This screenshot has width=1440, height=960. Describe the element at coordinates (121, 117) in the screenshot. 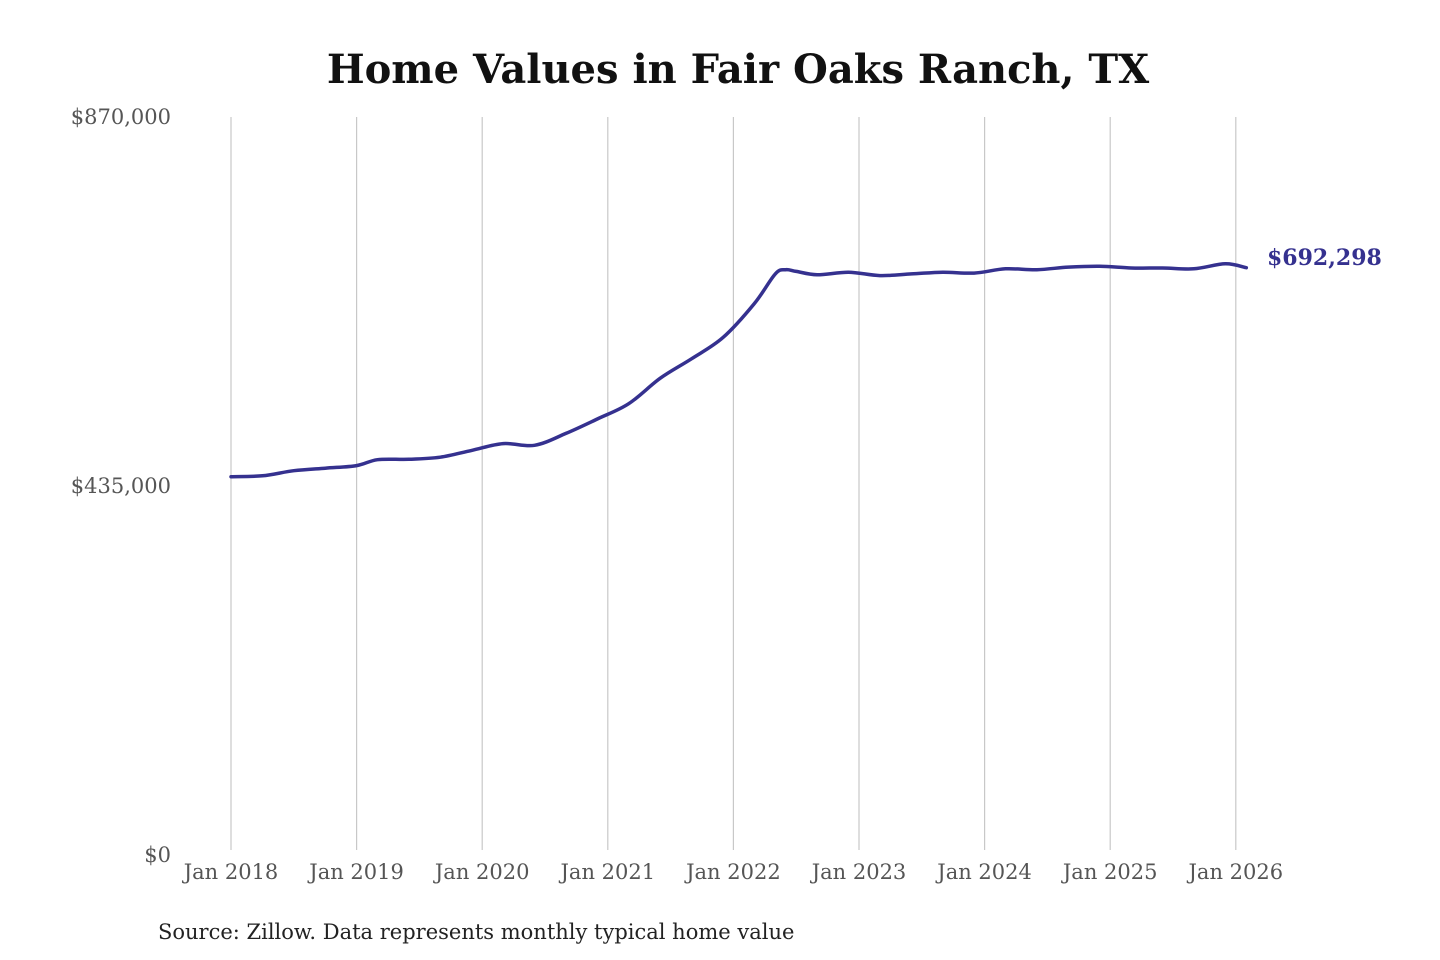

I see `y-tick-label: $870,000` at that location.